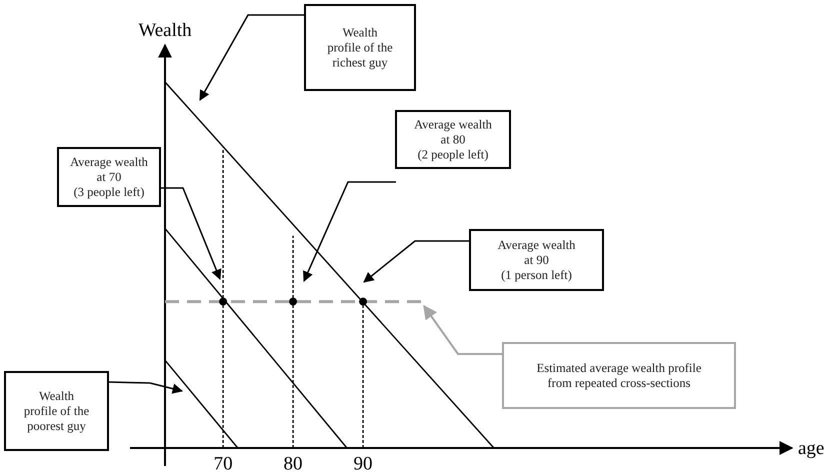 Image resolution: width=836 pixels, height=473 pixels. Describe the element at coordinates (57, 411) in the screenshot. I see `text: Wealth profile of the poorest guy` at that location.